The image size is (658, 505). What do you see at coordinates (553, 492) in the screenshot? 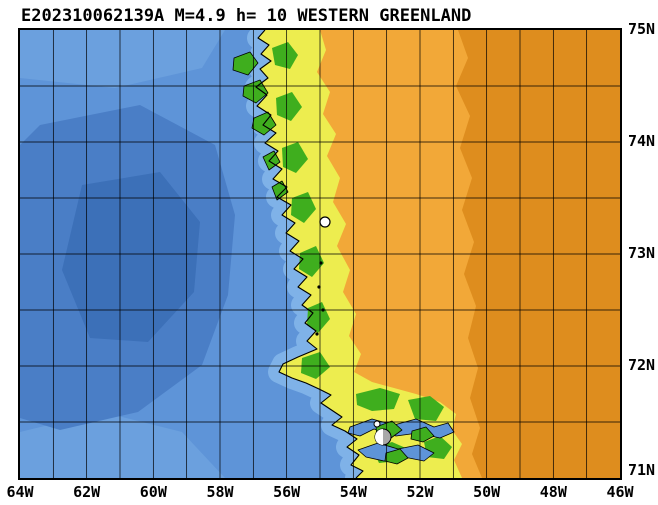
I see `lon-tick-label: 48W` at bounding box center [553, 492].